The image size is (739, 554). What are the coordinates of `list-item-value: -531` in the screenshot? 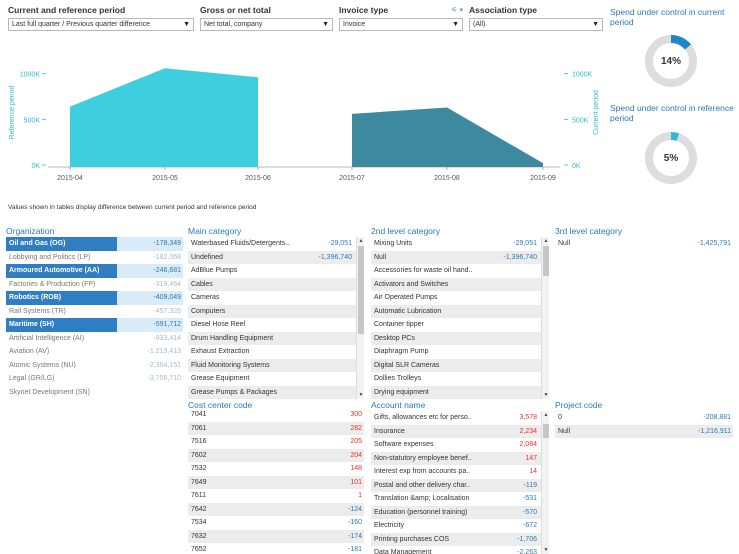 It's located at (529, 498).